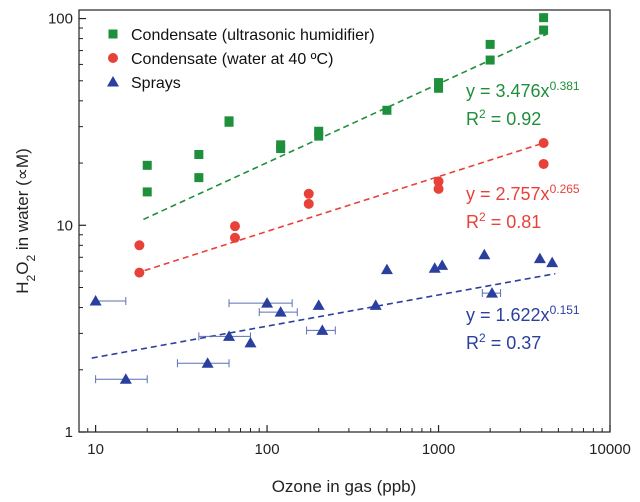  I want to click on x-tick-label: 100, so click(267, 449).